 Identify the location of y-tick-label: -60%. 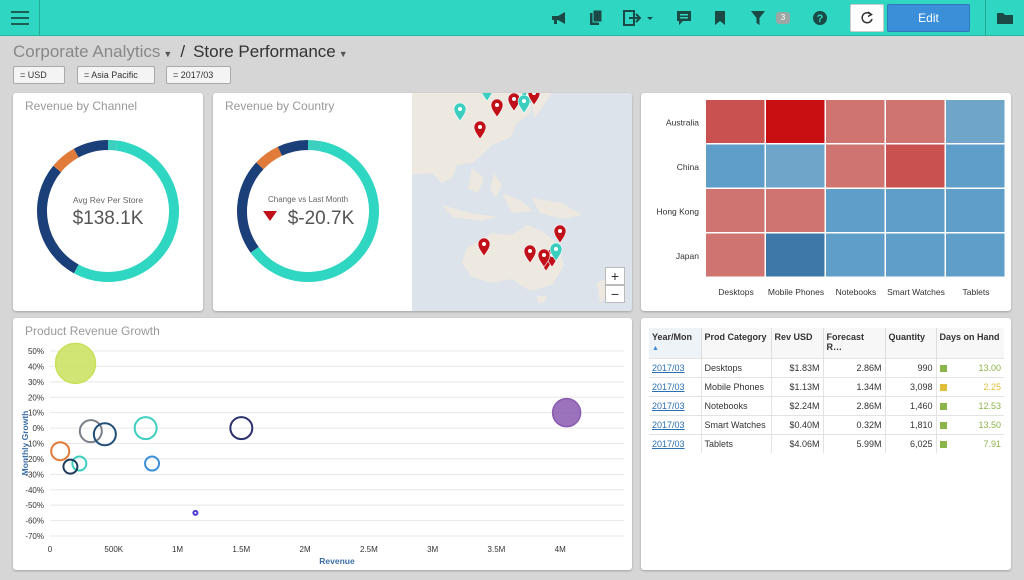
(34, 521).